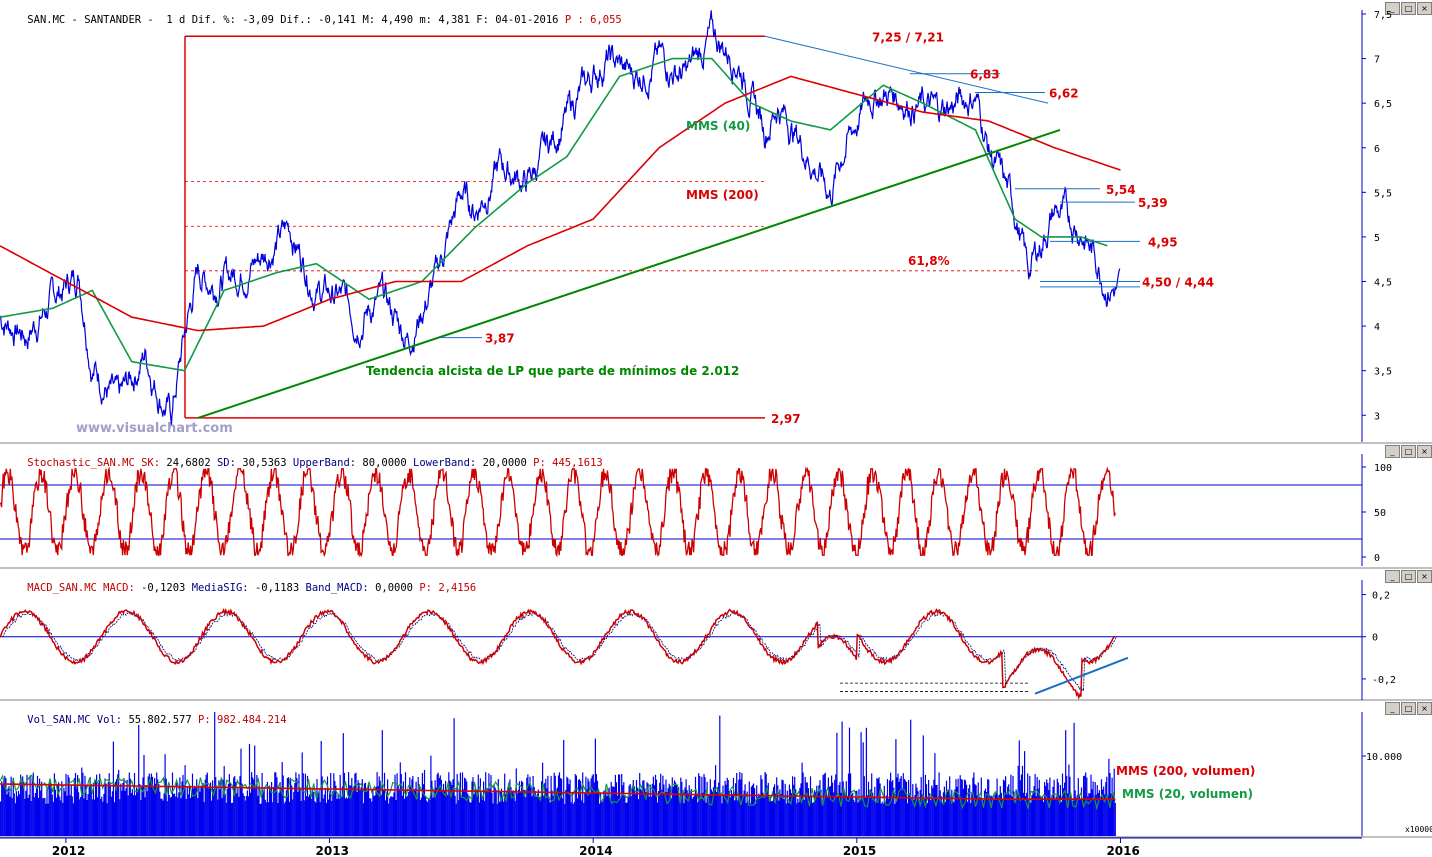  Describe the element at coordinates (1377, 238) in the screenshot. I see `y-tick-label: 5` at that location.